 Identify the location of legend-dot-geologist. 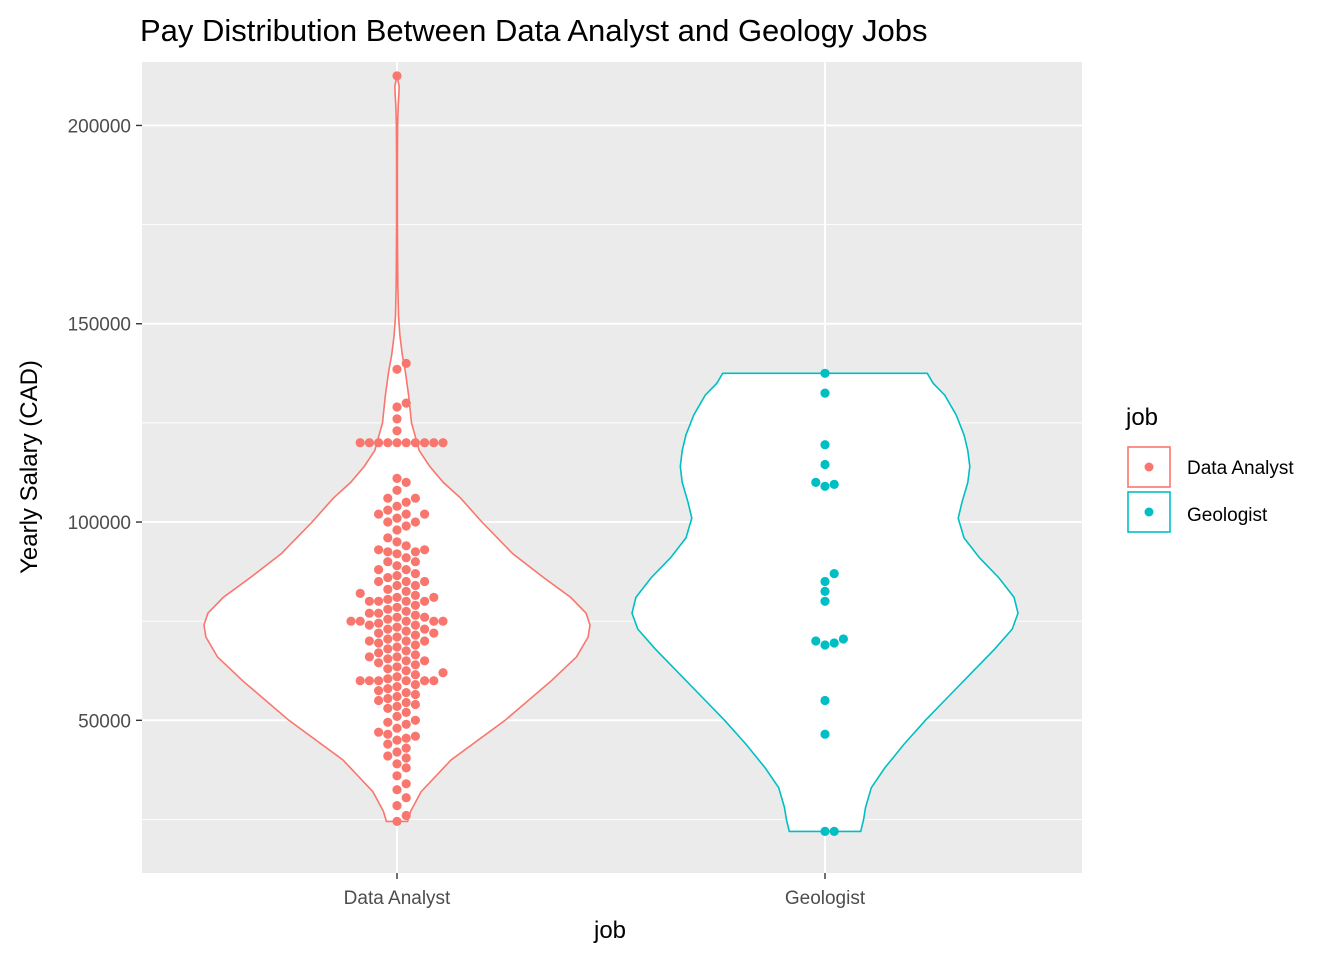
(1149, 512).